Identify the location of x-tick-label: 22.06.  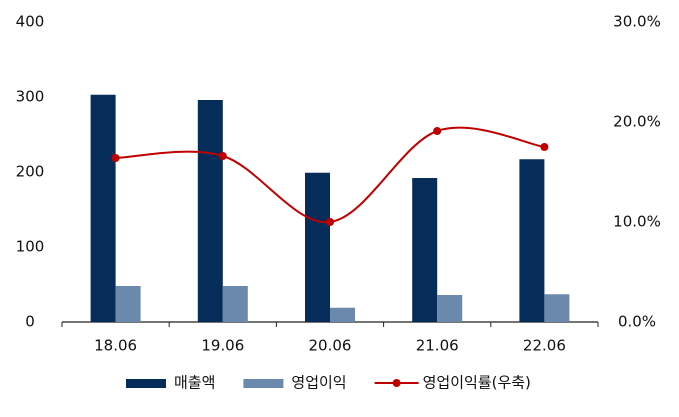
(544, 346).